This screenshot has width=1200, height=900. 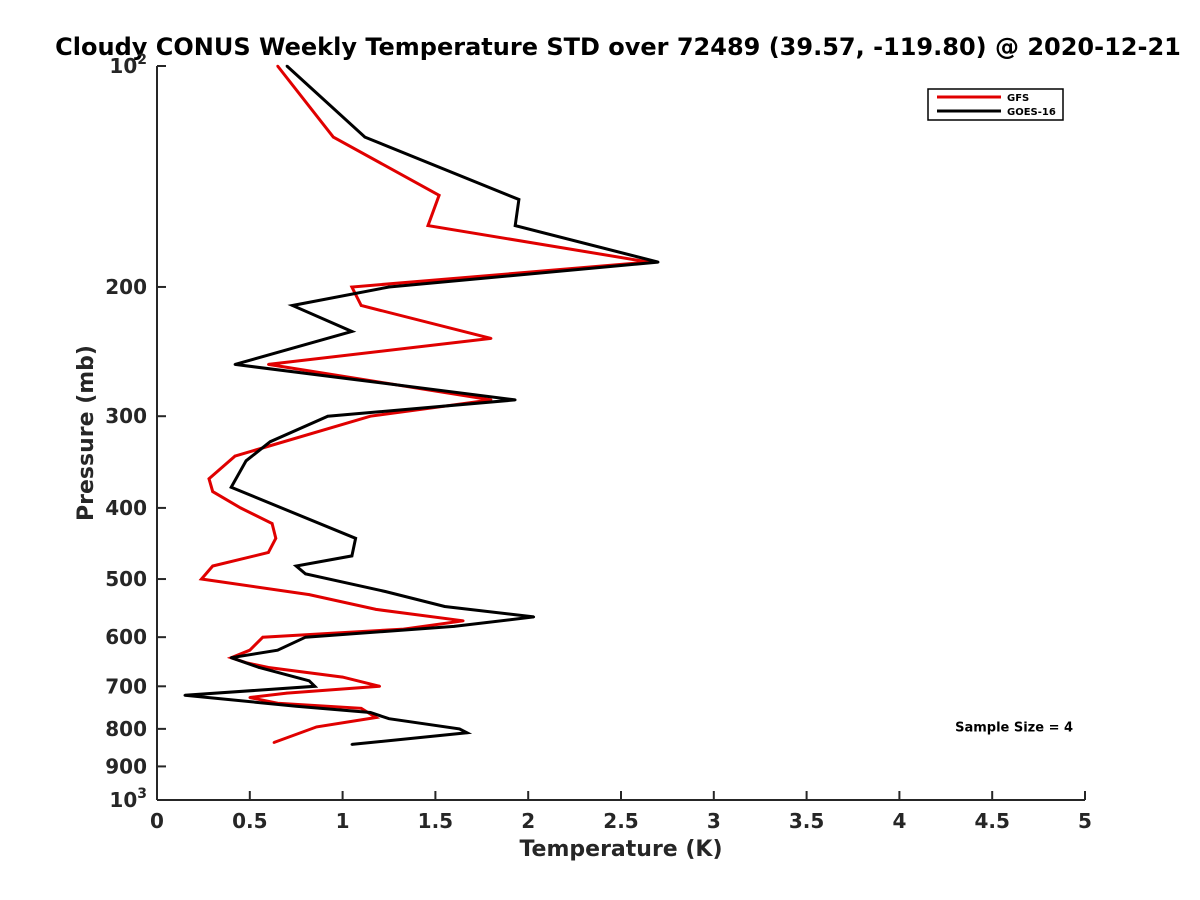 What do you see at coordinates (1018, 98) in the screenshot?
I see `legend-label-gfs: GFS` at bounding box center [1018, 98].